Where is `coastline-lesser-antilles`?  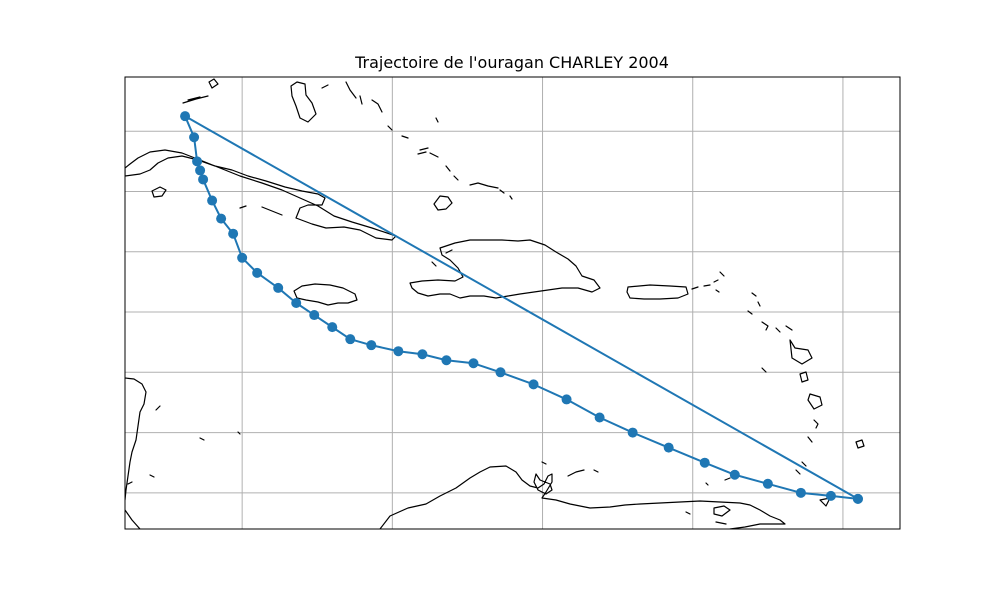
coastline-lesser-antilles is located at coordinates (792, 373).